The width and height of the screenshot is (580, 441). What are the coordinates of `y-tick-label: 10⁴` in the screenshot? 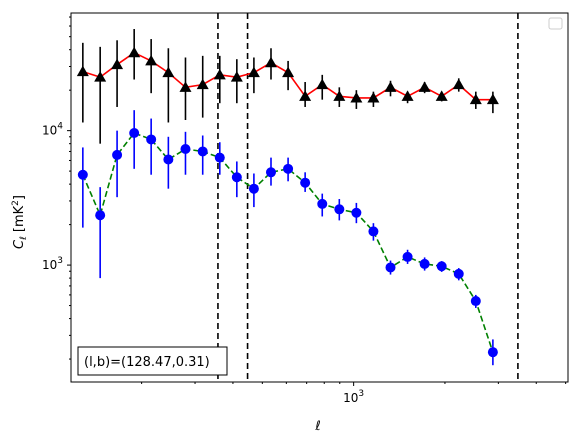 It's located at (52, 130).